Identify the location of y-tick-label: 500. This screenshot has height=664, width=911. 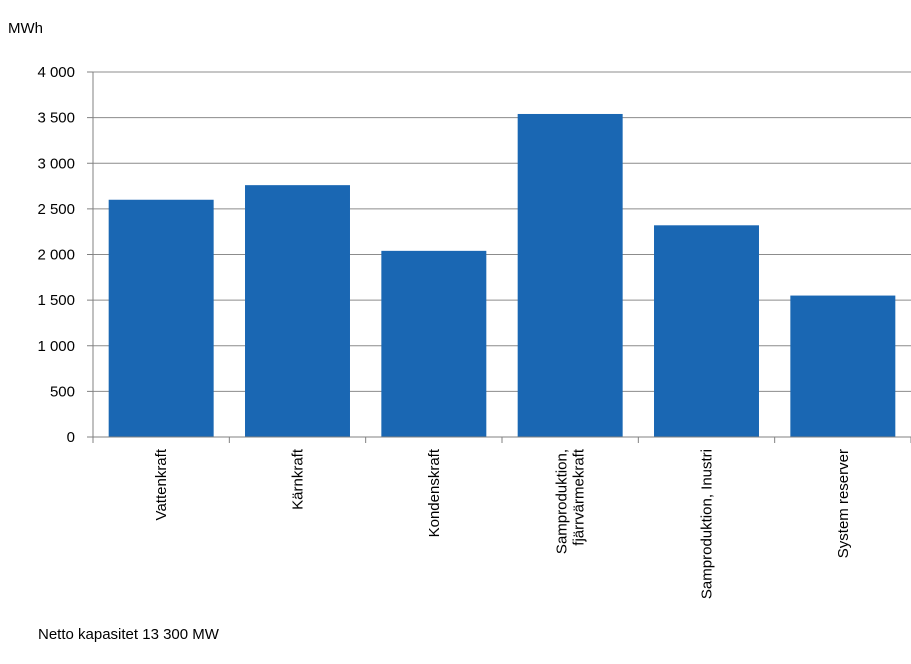
(62, 391).